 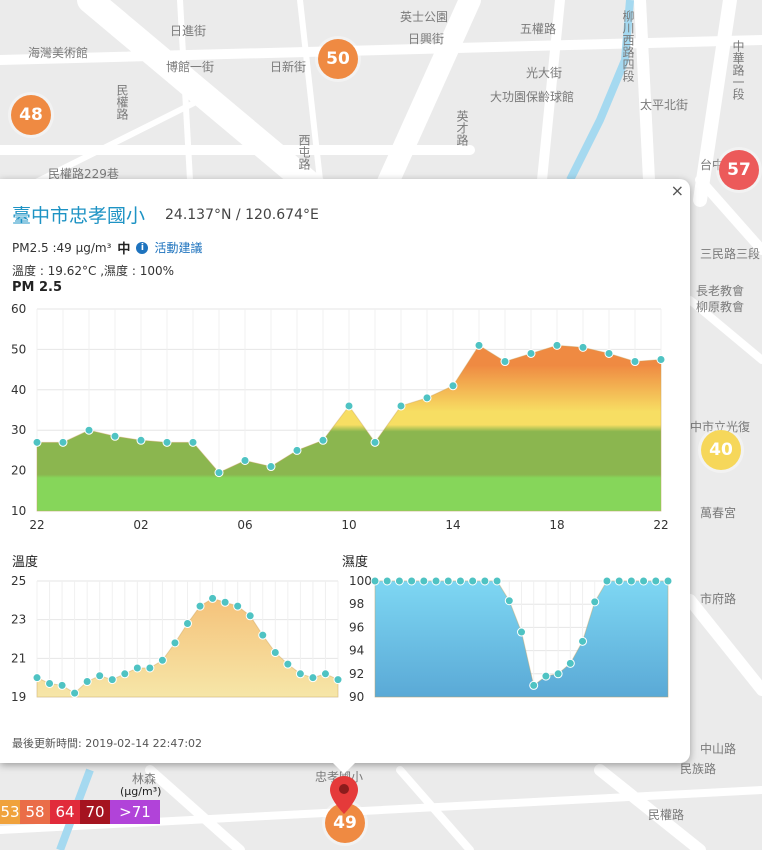 I want to click on map-street-label: 民權路229巷, so click(x=83, y=174).